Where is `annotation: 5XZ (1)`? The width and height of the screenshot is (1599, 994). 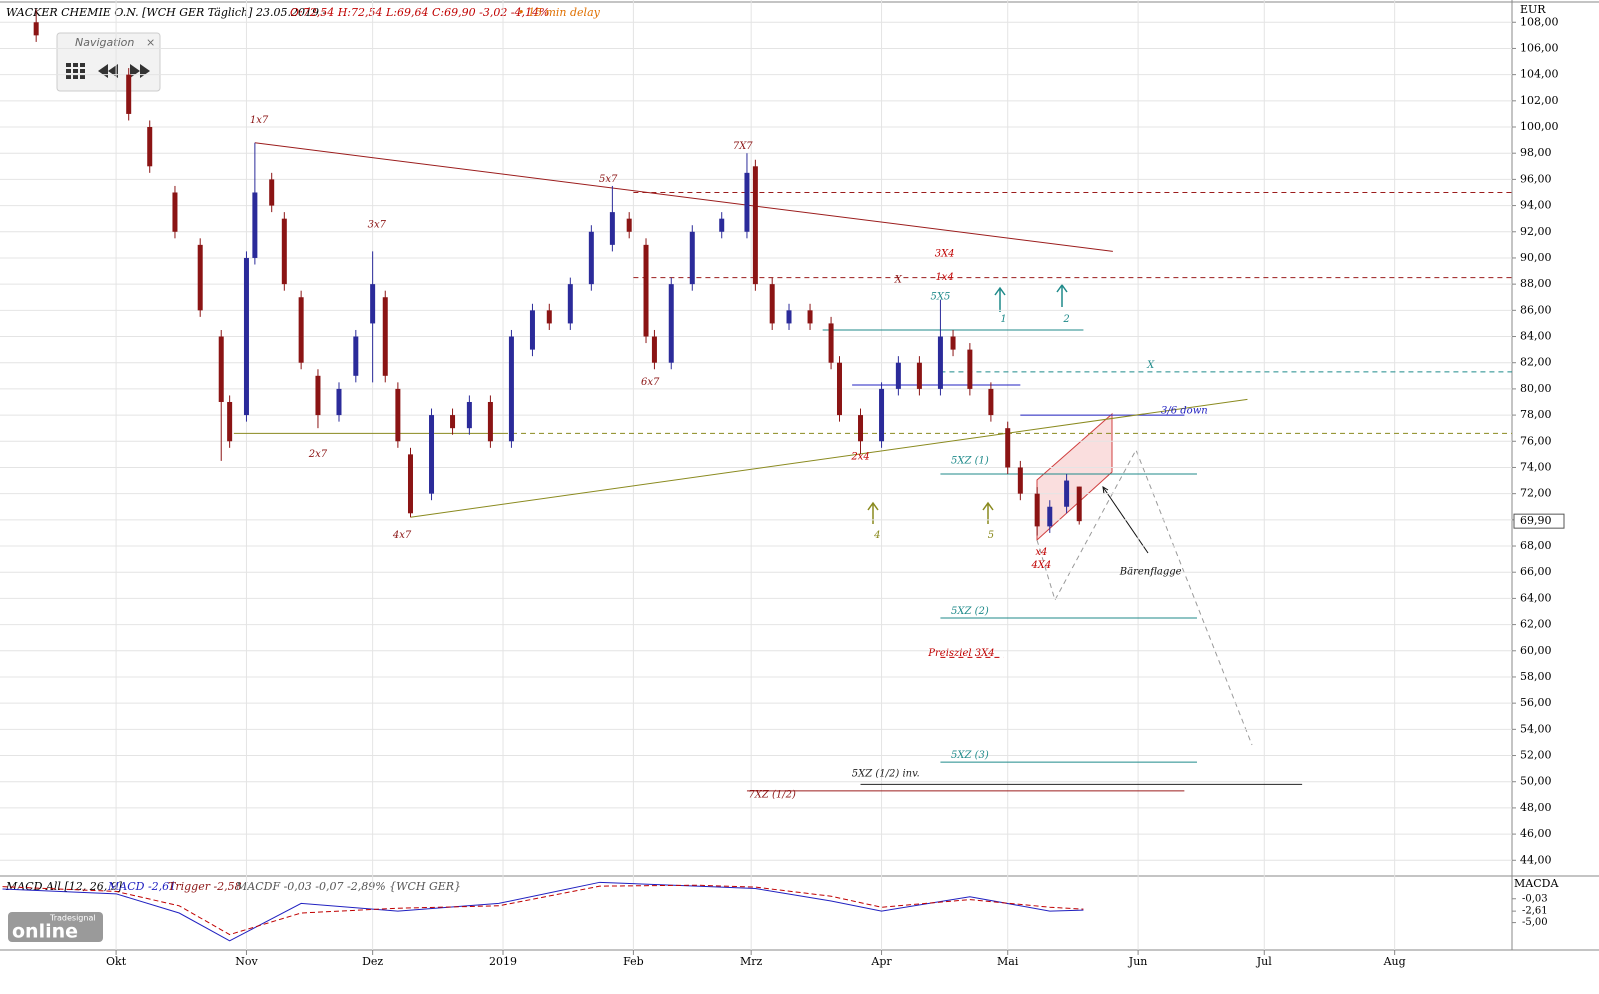
annotation: 5XZ (1) is located at coordinates (970, 460).